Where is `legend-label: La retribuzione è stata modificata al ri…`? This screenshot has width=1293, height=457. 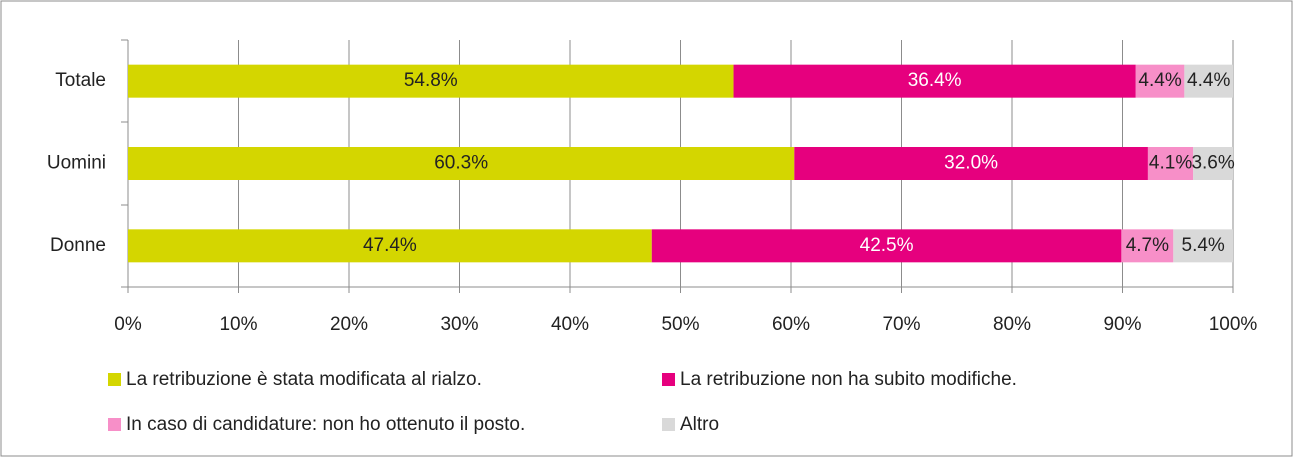
legend-label: La retribuzione è stata modificata al ri… is located at coordinates (304, 379).